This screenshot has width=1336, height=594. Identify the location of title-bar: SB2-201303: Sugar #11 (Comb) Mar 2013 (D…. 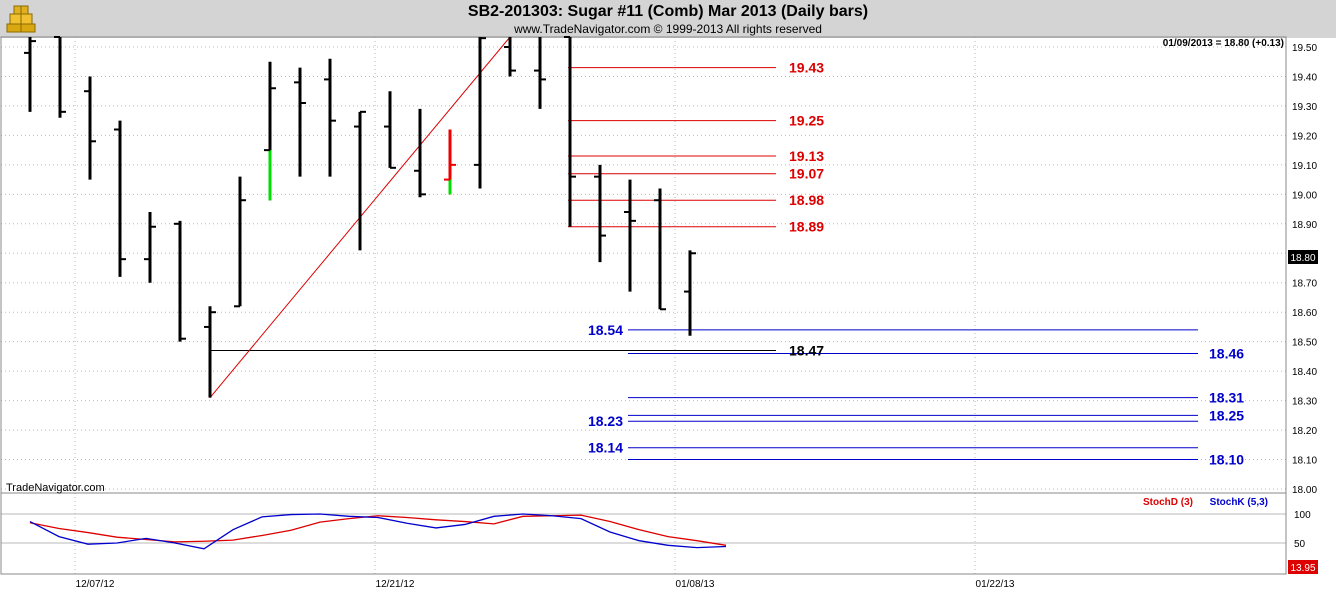
(668, 19).